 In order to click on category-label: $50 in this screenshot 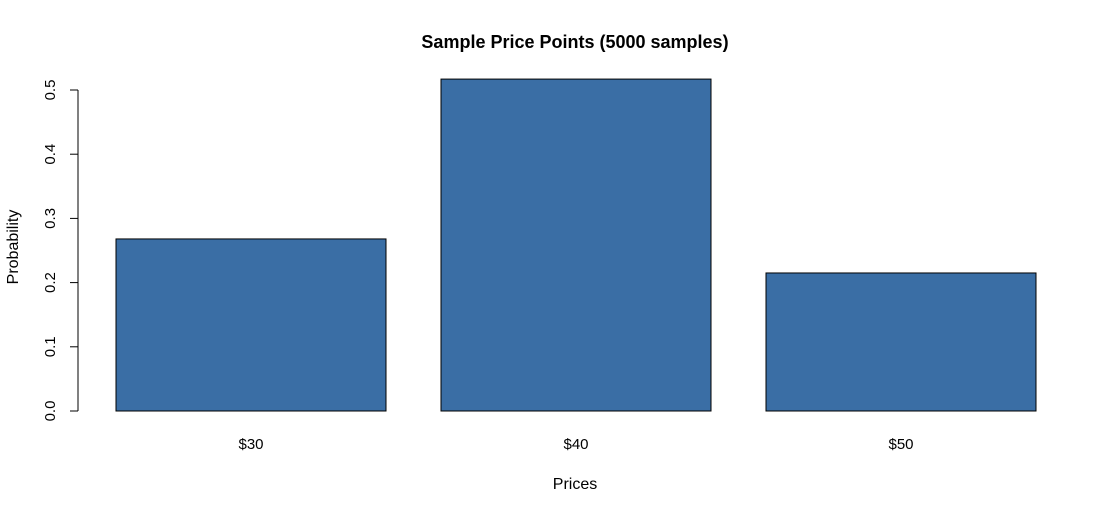, I will do `click(900, 444)`.